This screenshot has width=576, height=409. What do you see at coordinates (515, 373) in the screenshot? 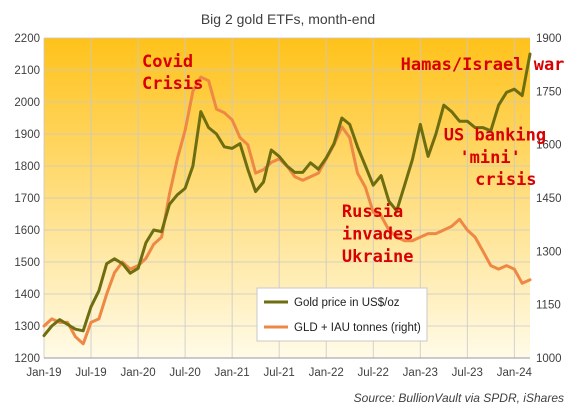
I see `x-tick-label: Jan-24` at bounding box center [515, 373].